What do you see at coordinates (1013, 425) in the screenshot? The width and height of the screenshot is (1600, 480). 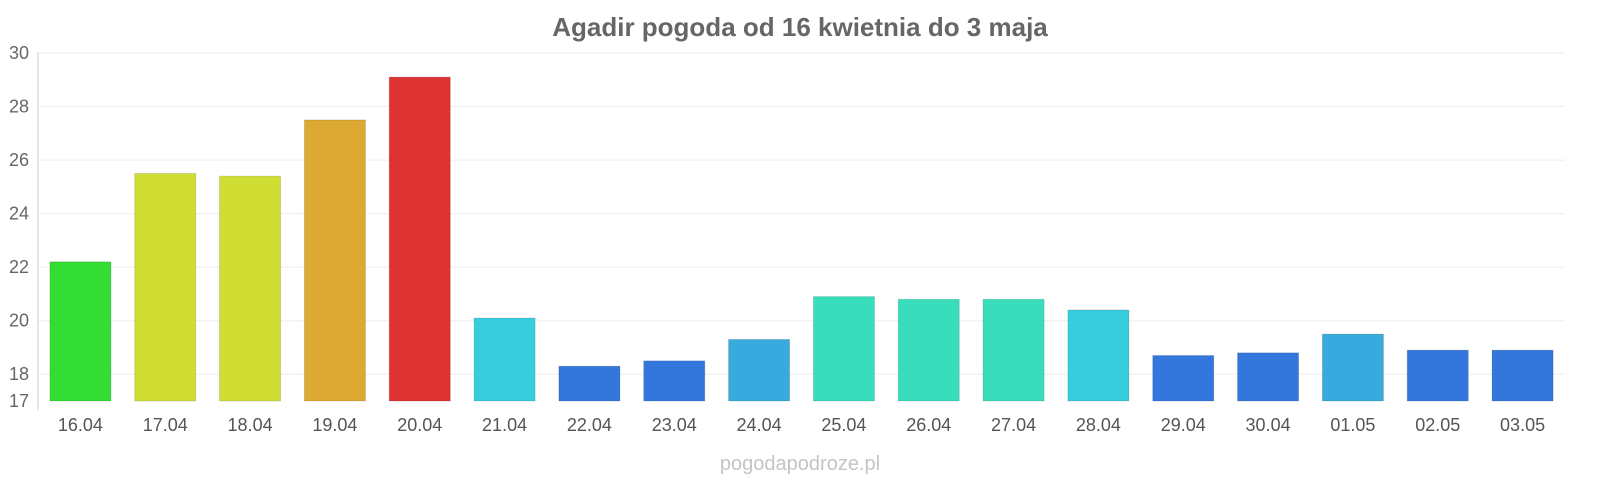 I see `x-tick-label: 27.04` at bounding box center [1013, 425].